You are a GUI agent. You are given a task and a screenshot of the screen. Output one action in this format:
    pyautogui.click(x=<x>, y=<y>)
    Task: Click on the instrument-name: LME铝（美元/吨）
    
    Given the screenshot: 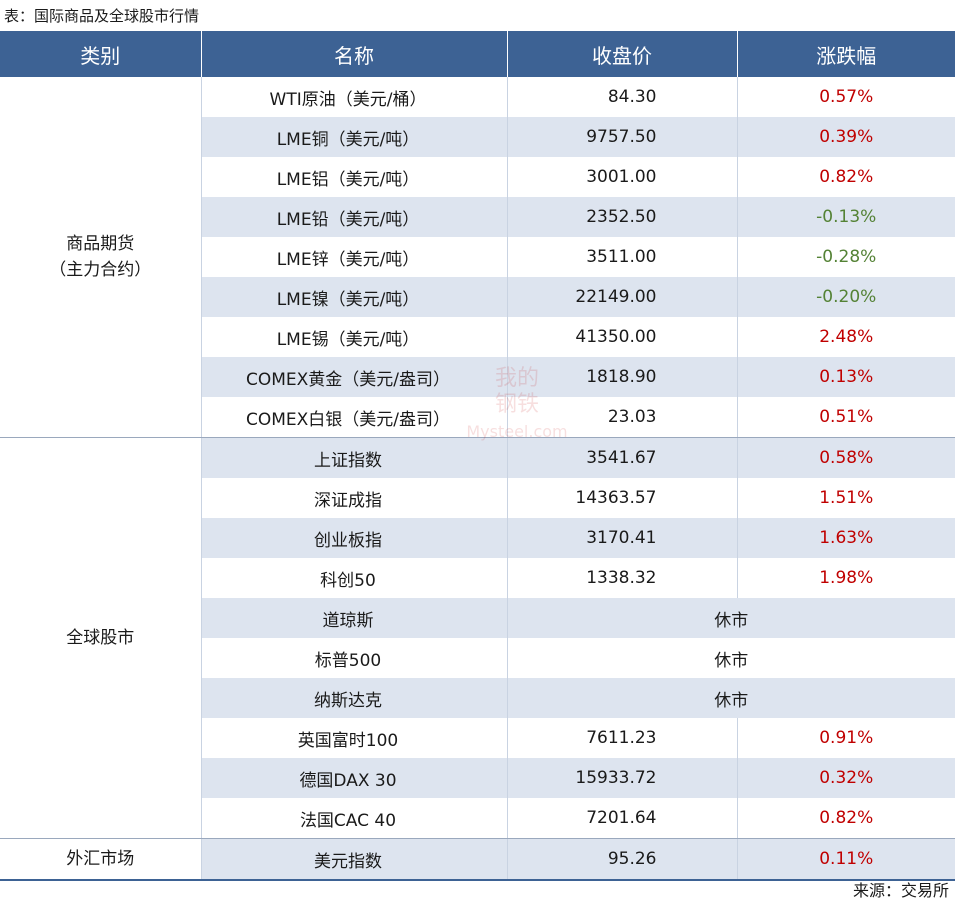 What is the action you would take?
    pyautogui.click(x=353, y=177)
    